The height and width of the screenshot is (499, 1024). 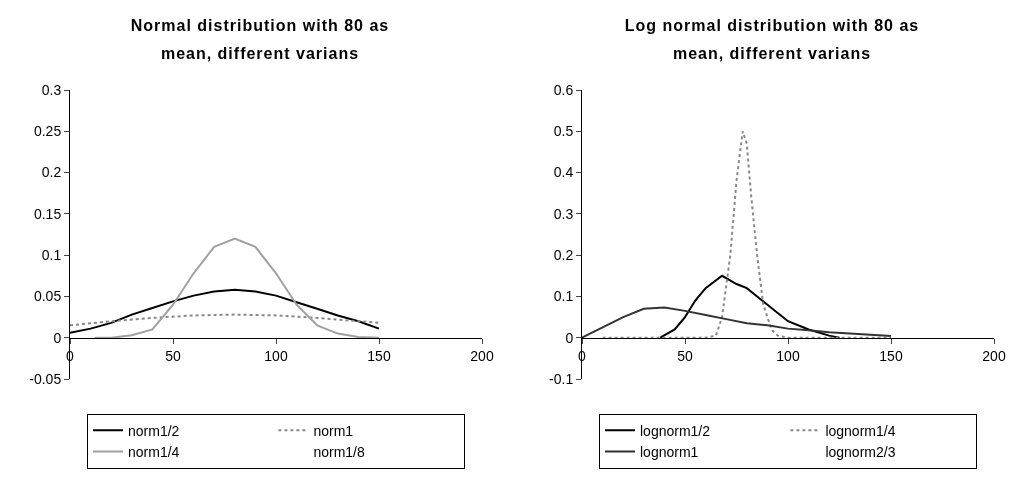 What do you see at coordinates (47, 131) in the screenshot?
I see `y-tick-label: 0.25` at bounding box center [47, 131].